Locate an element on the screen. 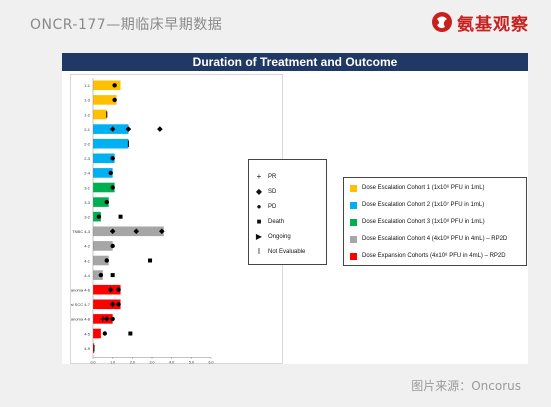  legend-item-ongoing: ▶ Ongoing is located at coordinates (273, 237).